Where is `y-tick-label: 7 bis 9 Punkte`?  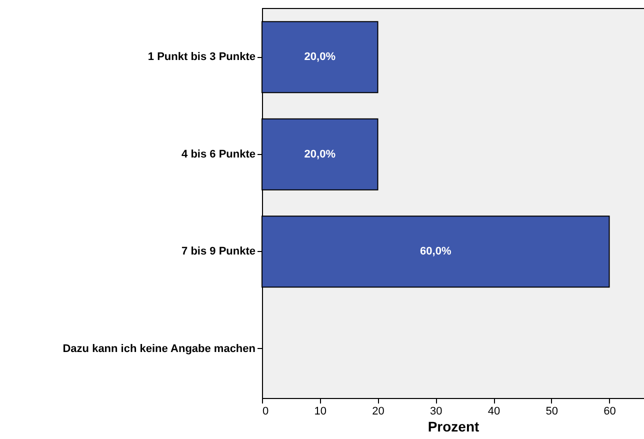
y-tick-label: 7 bis 9 Punkte is located at coordinates (219, 252).